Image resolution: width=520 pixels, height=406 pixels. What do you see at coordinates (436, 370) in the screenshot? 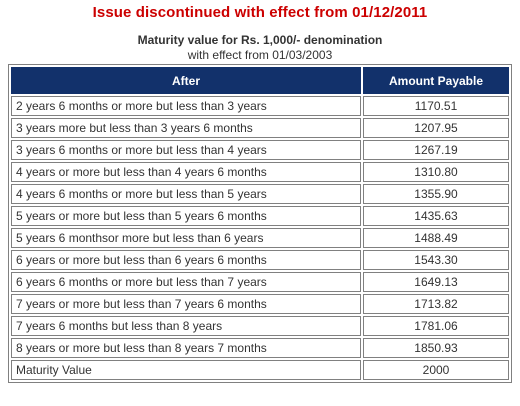
I see `maturity-value-amount: 2000` at bounding box center [436, 370].